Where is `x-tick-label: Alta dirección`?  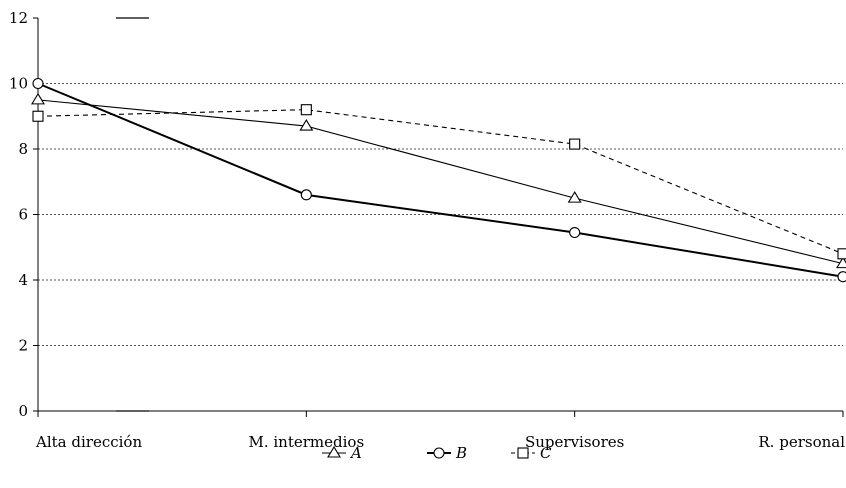
x-tick-label: Alta dirección is located at coordinates (88, 442).